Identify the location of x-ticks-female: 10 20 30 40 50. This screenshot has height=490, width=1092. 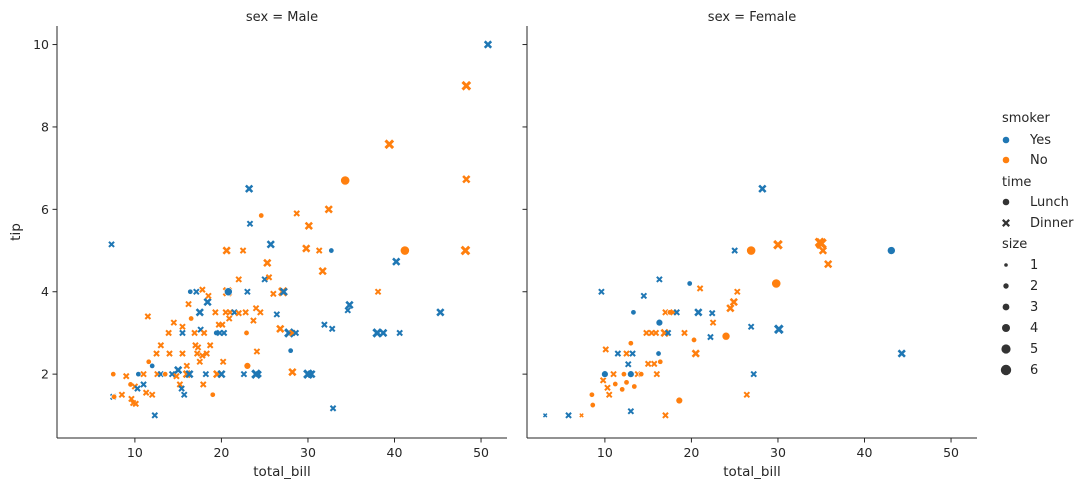
(778, 449).